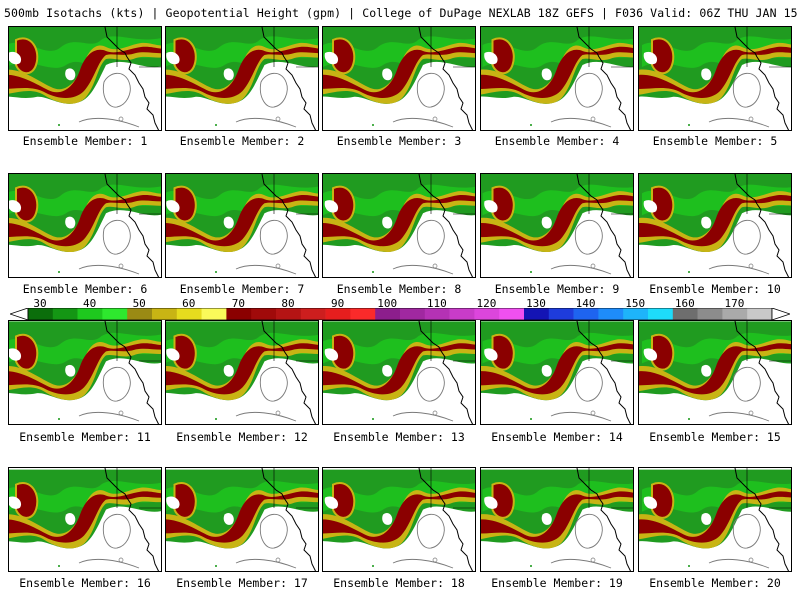 This screenshot has width=800, height=600. Describe the element at coordinates (139, 303) in the screenshot. I see `colorbar-tick-label: 50` at that location.